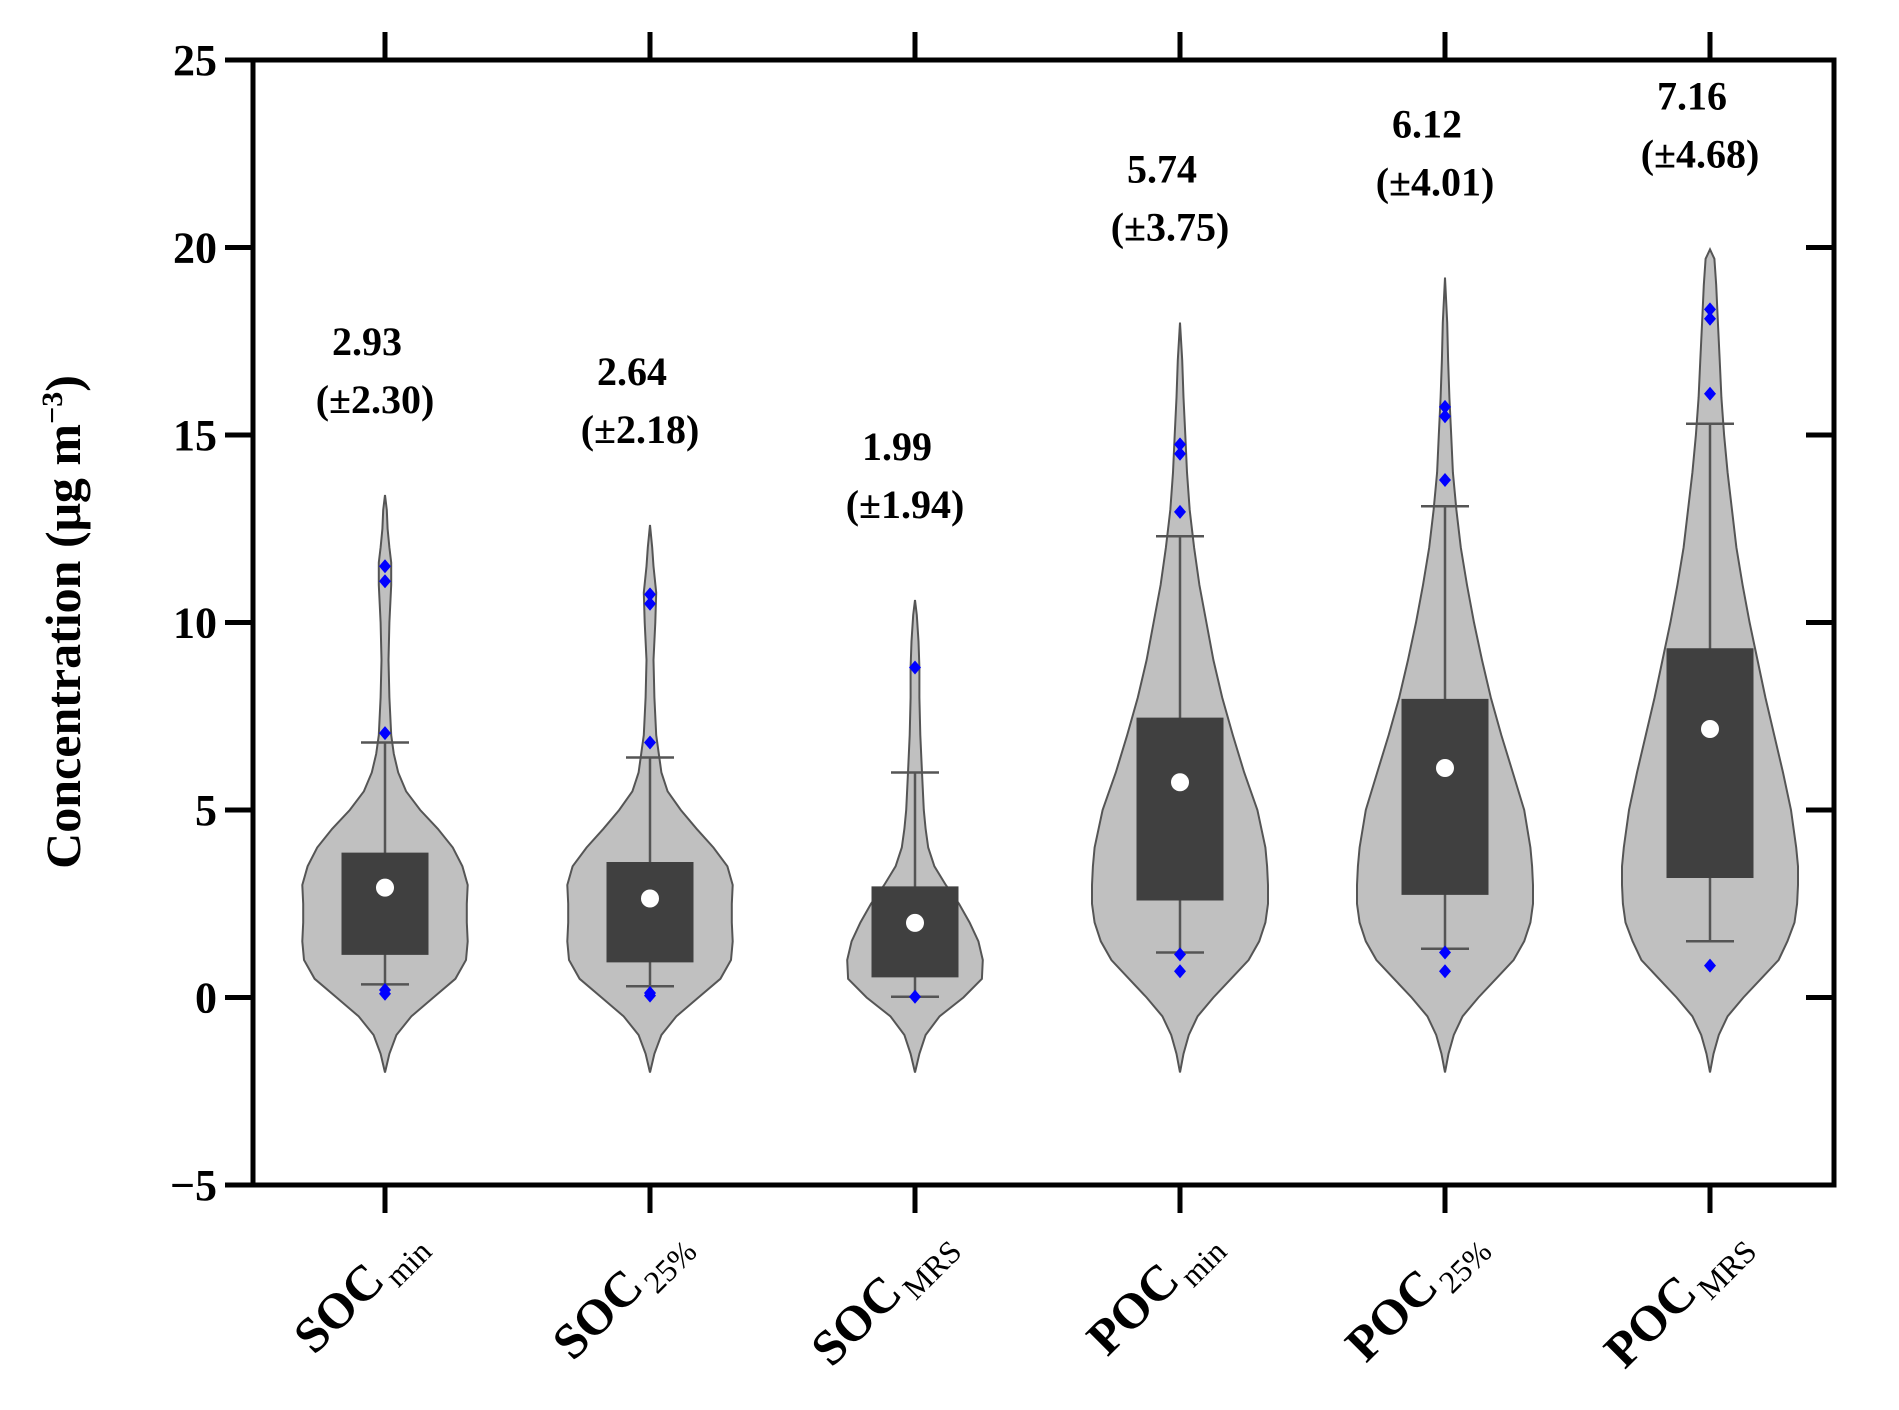 This screenshot has width=1899, height=1410. Describe the element at coordinates (1180, 697) in the screenshot. I see `violin-group-POCmin` at that location.